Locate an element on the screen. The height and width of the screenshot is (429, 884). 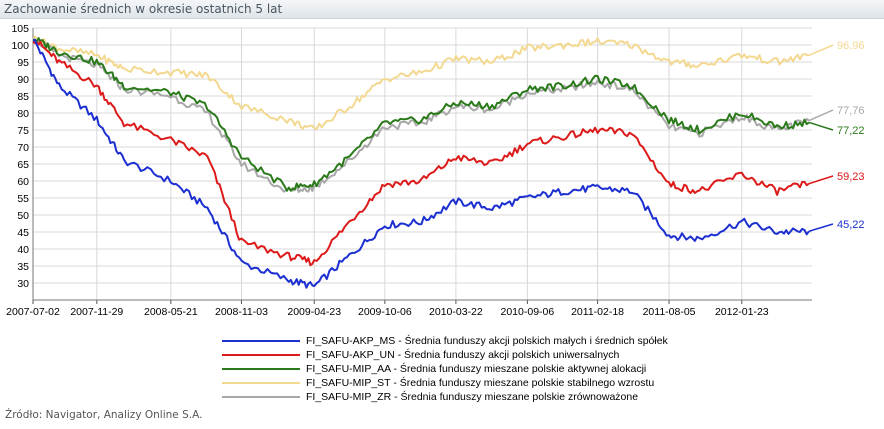
end-value-label: 45,22 is located at coordinates (851, 225).